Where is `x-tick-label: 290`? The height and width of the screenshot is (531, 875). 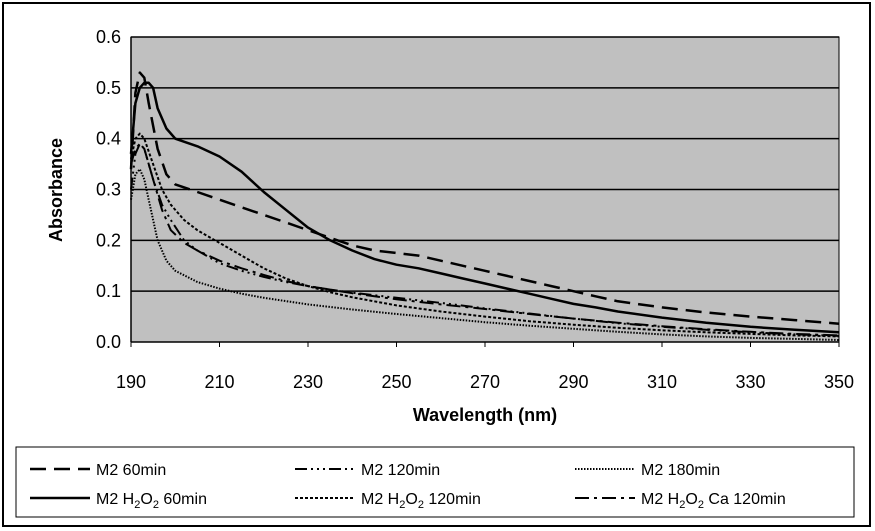
x-tick-label: 290 is located at coordinates (573, 382).